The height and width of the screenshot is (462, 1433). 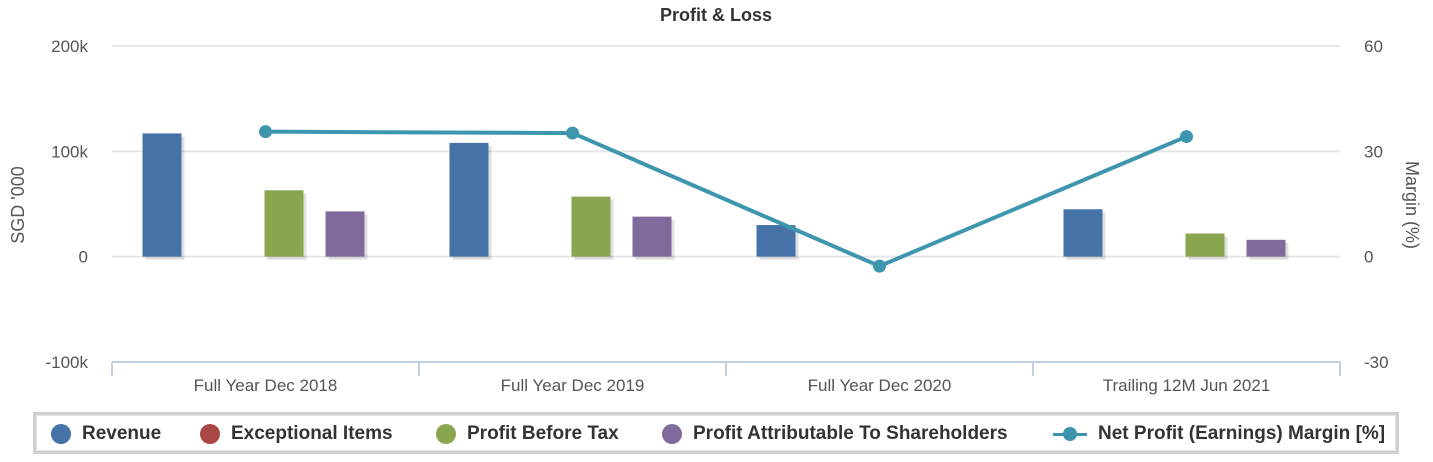 I want to click on legend-label: Exceptional Items, so click(x=312, y=433).